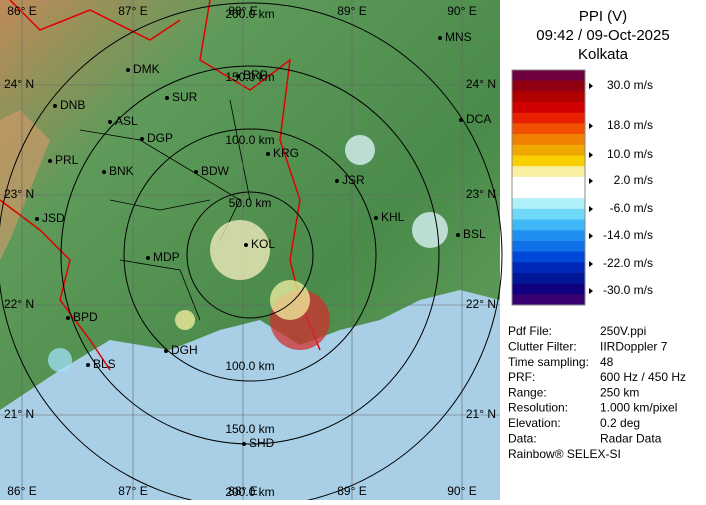 Image resolution: width=706 pixels, height=505 pixels. What do you see at coordinates (521, 377) in the screenshot?
I see `info-key: PRF:` at bounding box center [521, 377].